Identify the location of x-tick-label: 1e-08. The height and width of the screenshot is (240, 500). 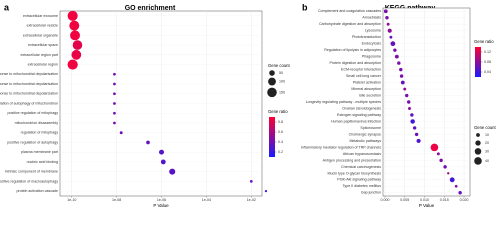
(116, 200).